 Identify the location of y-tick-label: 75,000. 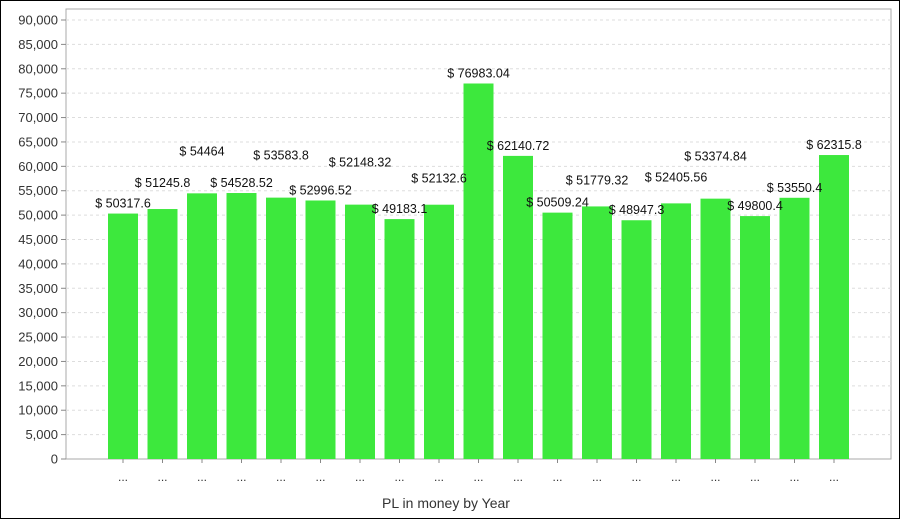
(38, 93).